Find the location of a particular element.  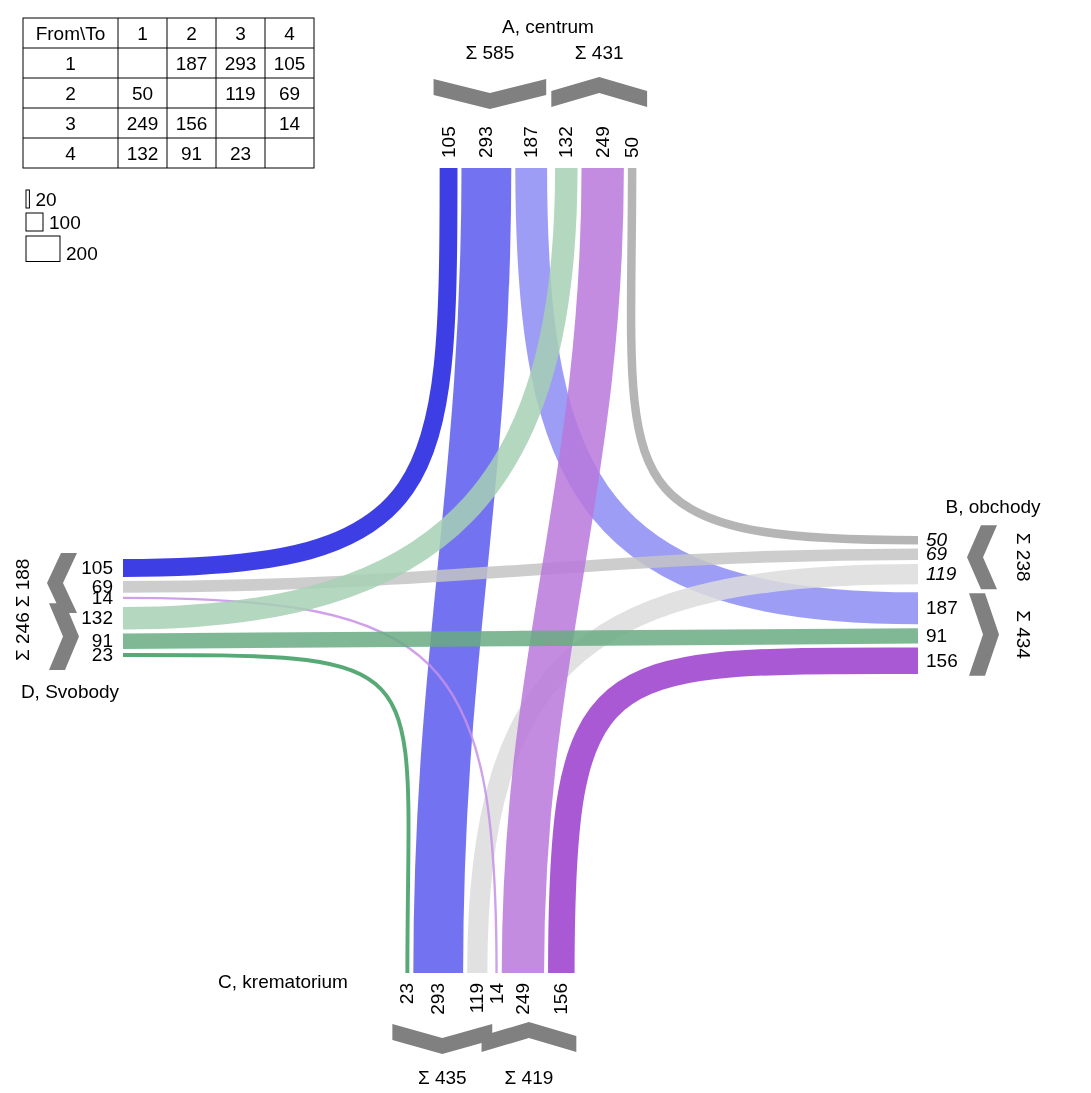

data-label: 69 is located at coordinates (289, 93).